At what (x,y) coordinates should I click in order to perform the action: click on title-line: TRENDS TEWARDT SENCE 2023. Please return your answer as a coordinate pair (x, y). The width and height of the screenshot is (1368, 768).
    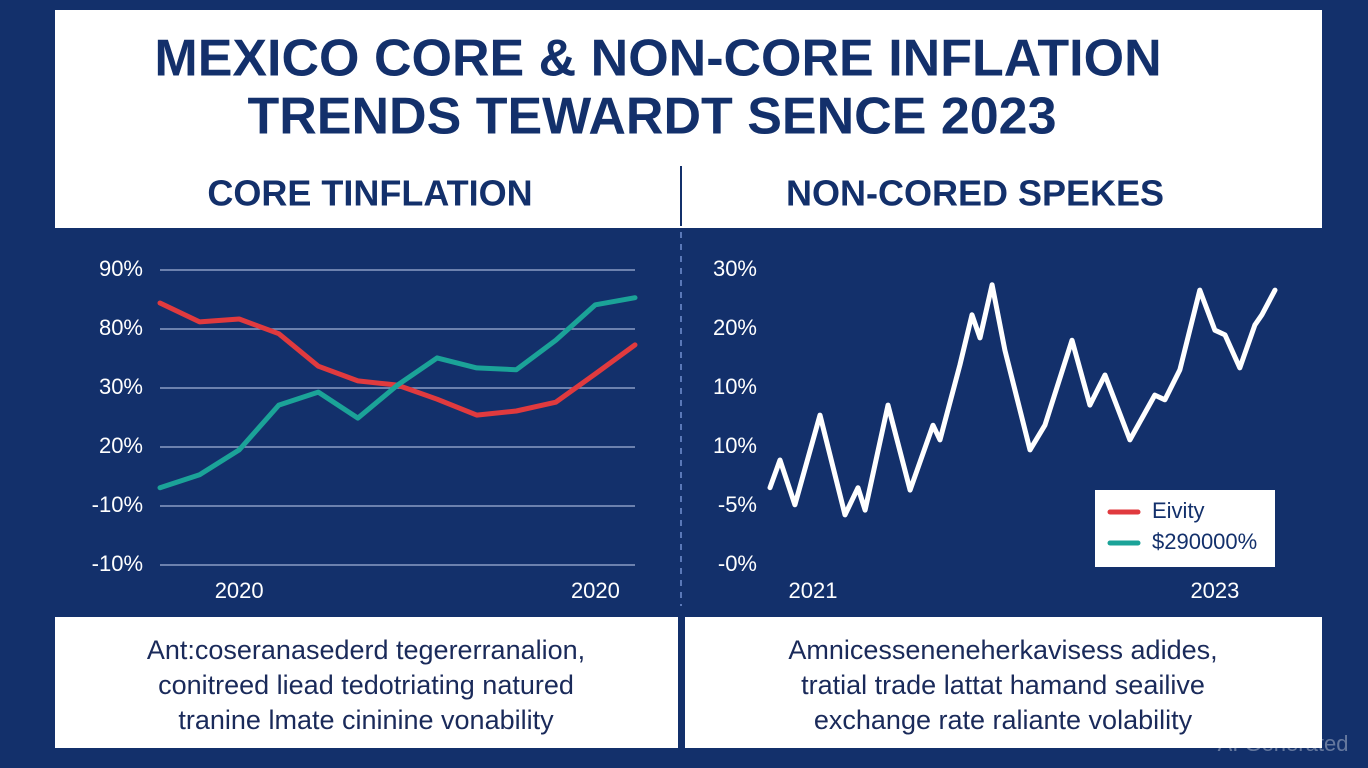
    Looking at the image, I should click on (651, 117).